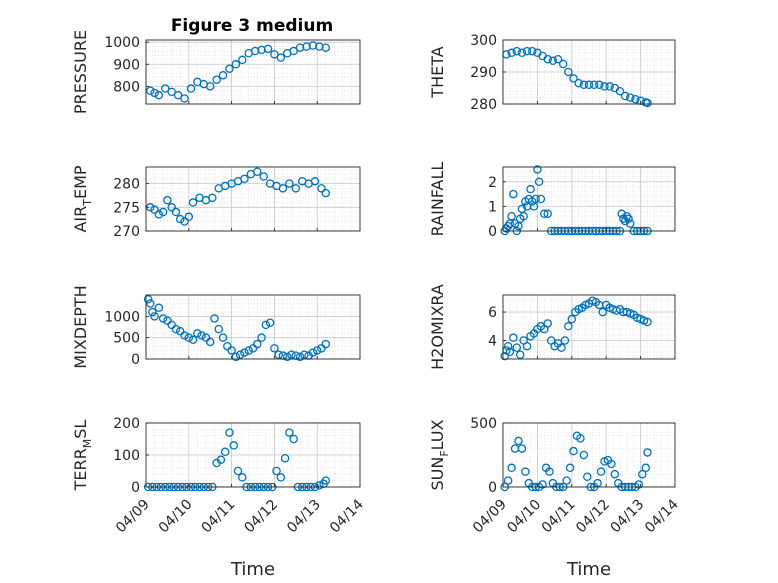 The image size is (778, 583). What do you see at coordinates (483, 105) in the screenshot?
I see `y-tick-label: 280` at bounding box center [483, 105].